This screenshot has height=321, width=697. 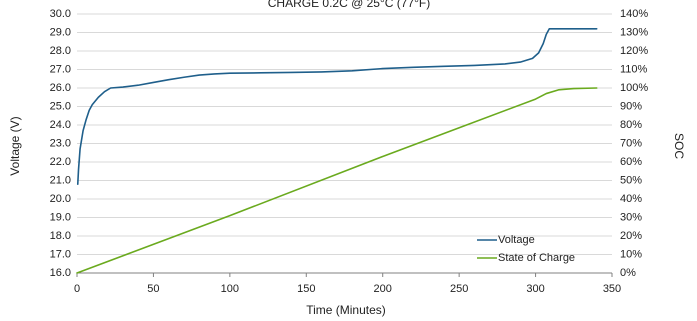 What do you see at coordinates (60, 69) in the screenshot?
I see `y-tick-label: 27.0` at bounding box center [60, 69].